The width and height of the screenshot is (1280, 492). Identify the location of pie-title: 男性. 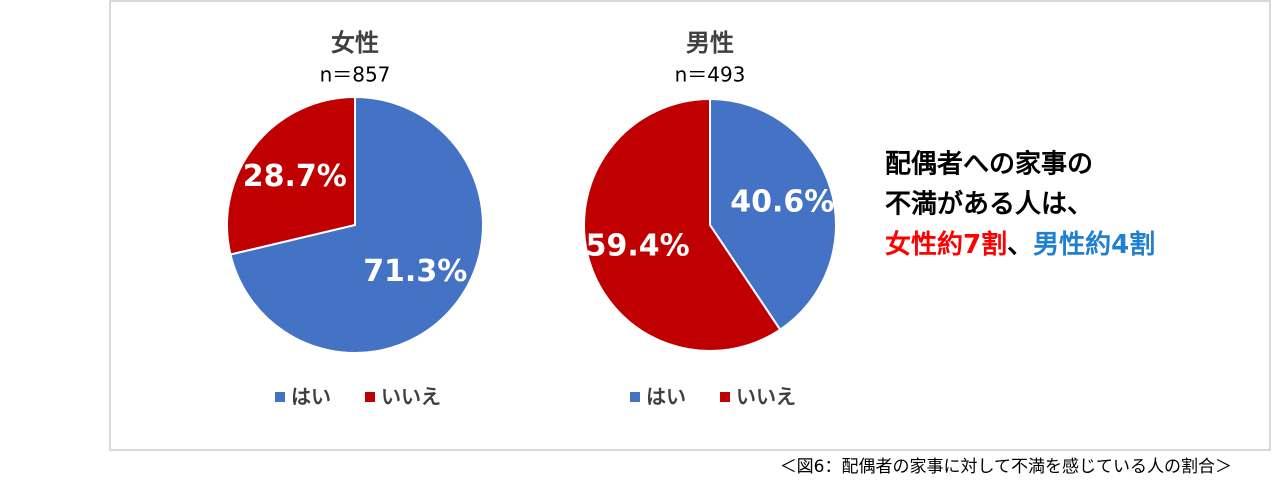
(710, 43).